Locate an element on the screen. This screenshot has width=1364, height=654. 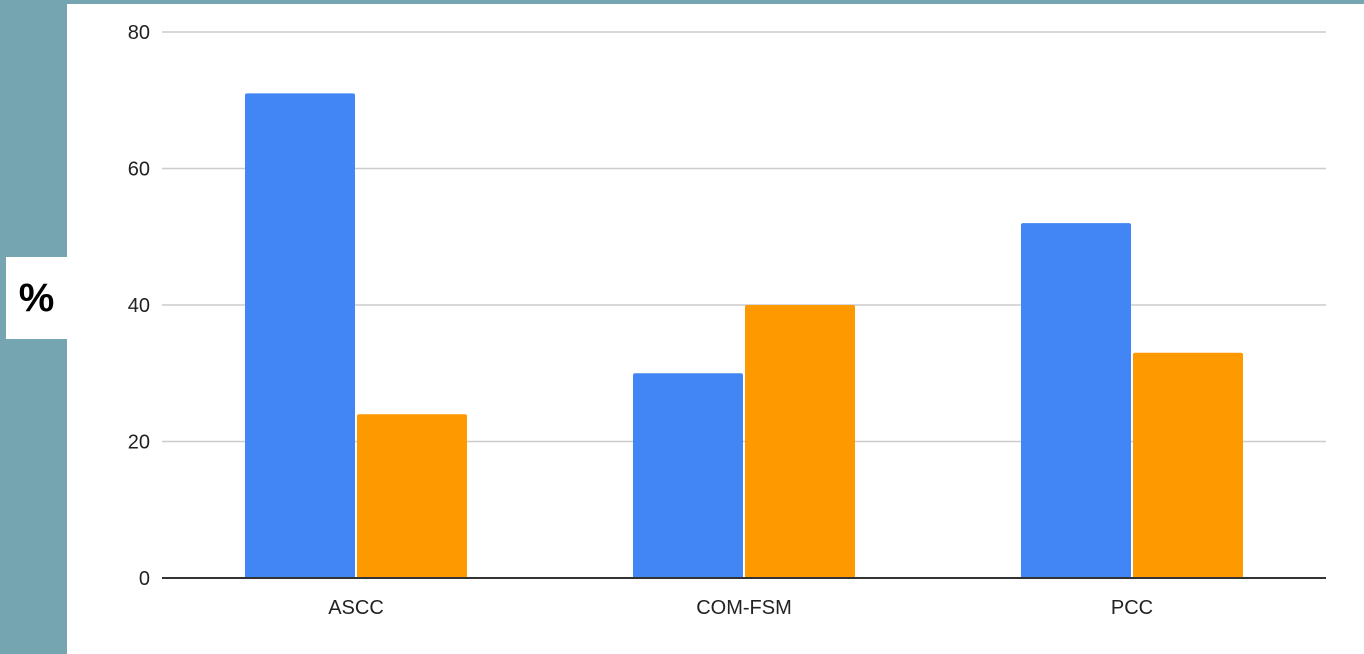
y-tick-labels: 0 20 40 60 80 is located at coordinates (139, 306).